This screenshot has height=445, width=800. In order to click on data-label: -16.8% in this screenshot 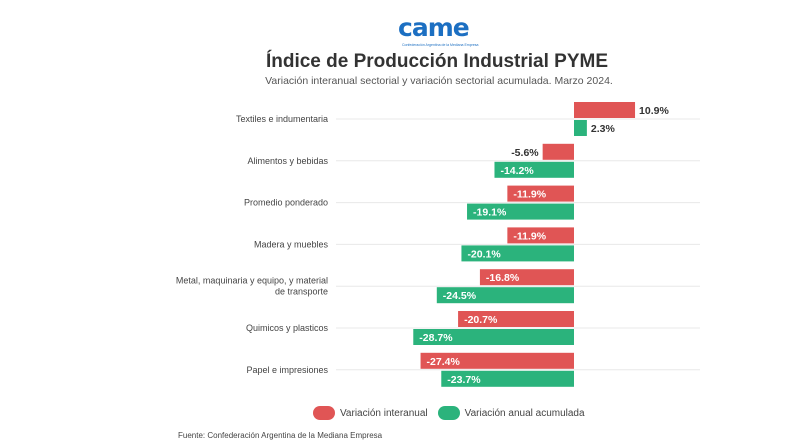, I will do `click(503, 278)`.